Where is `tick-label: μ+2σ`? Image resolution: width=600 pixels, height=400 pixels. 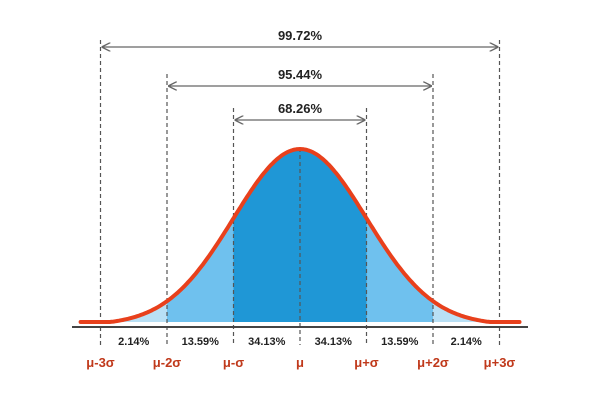
tick-label: μ+2σ is located at coordinates (433, 362).